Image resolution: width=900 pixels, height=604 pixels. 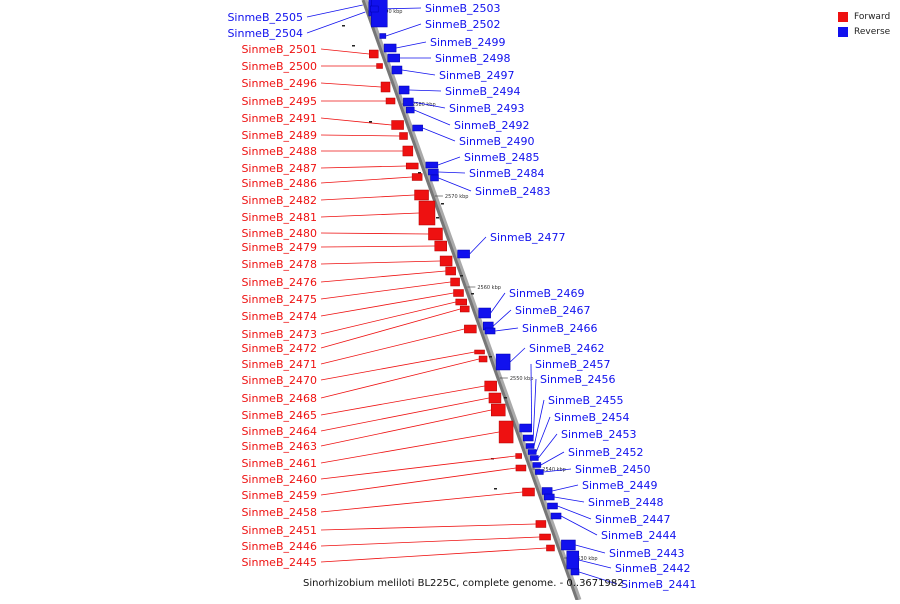 What do you see at coordinates (279, 334) in the screenshot?
I see `gene-label-forward: SinmeB_2473` at bounding box center [279, 334].